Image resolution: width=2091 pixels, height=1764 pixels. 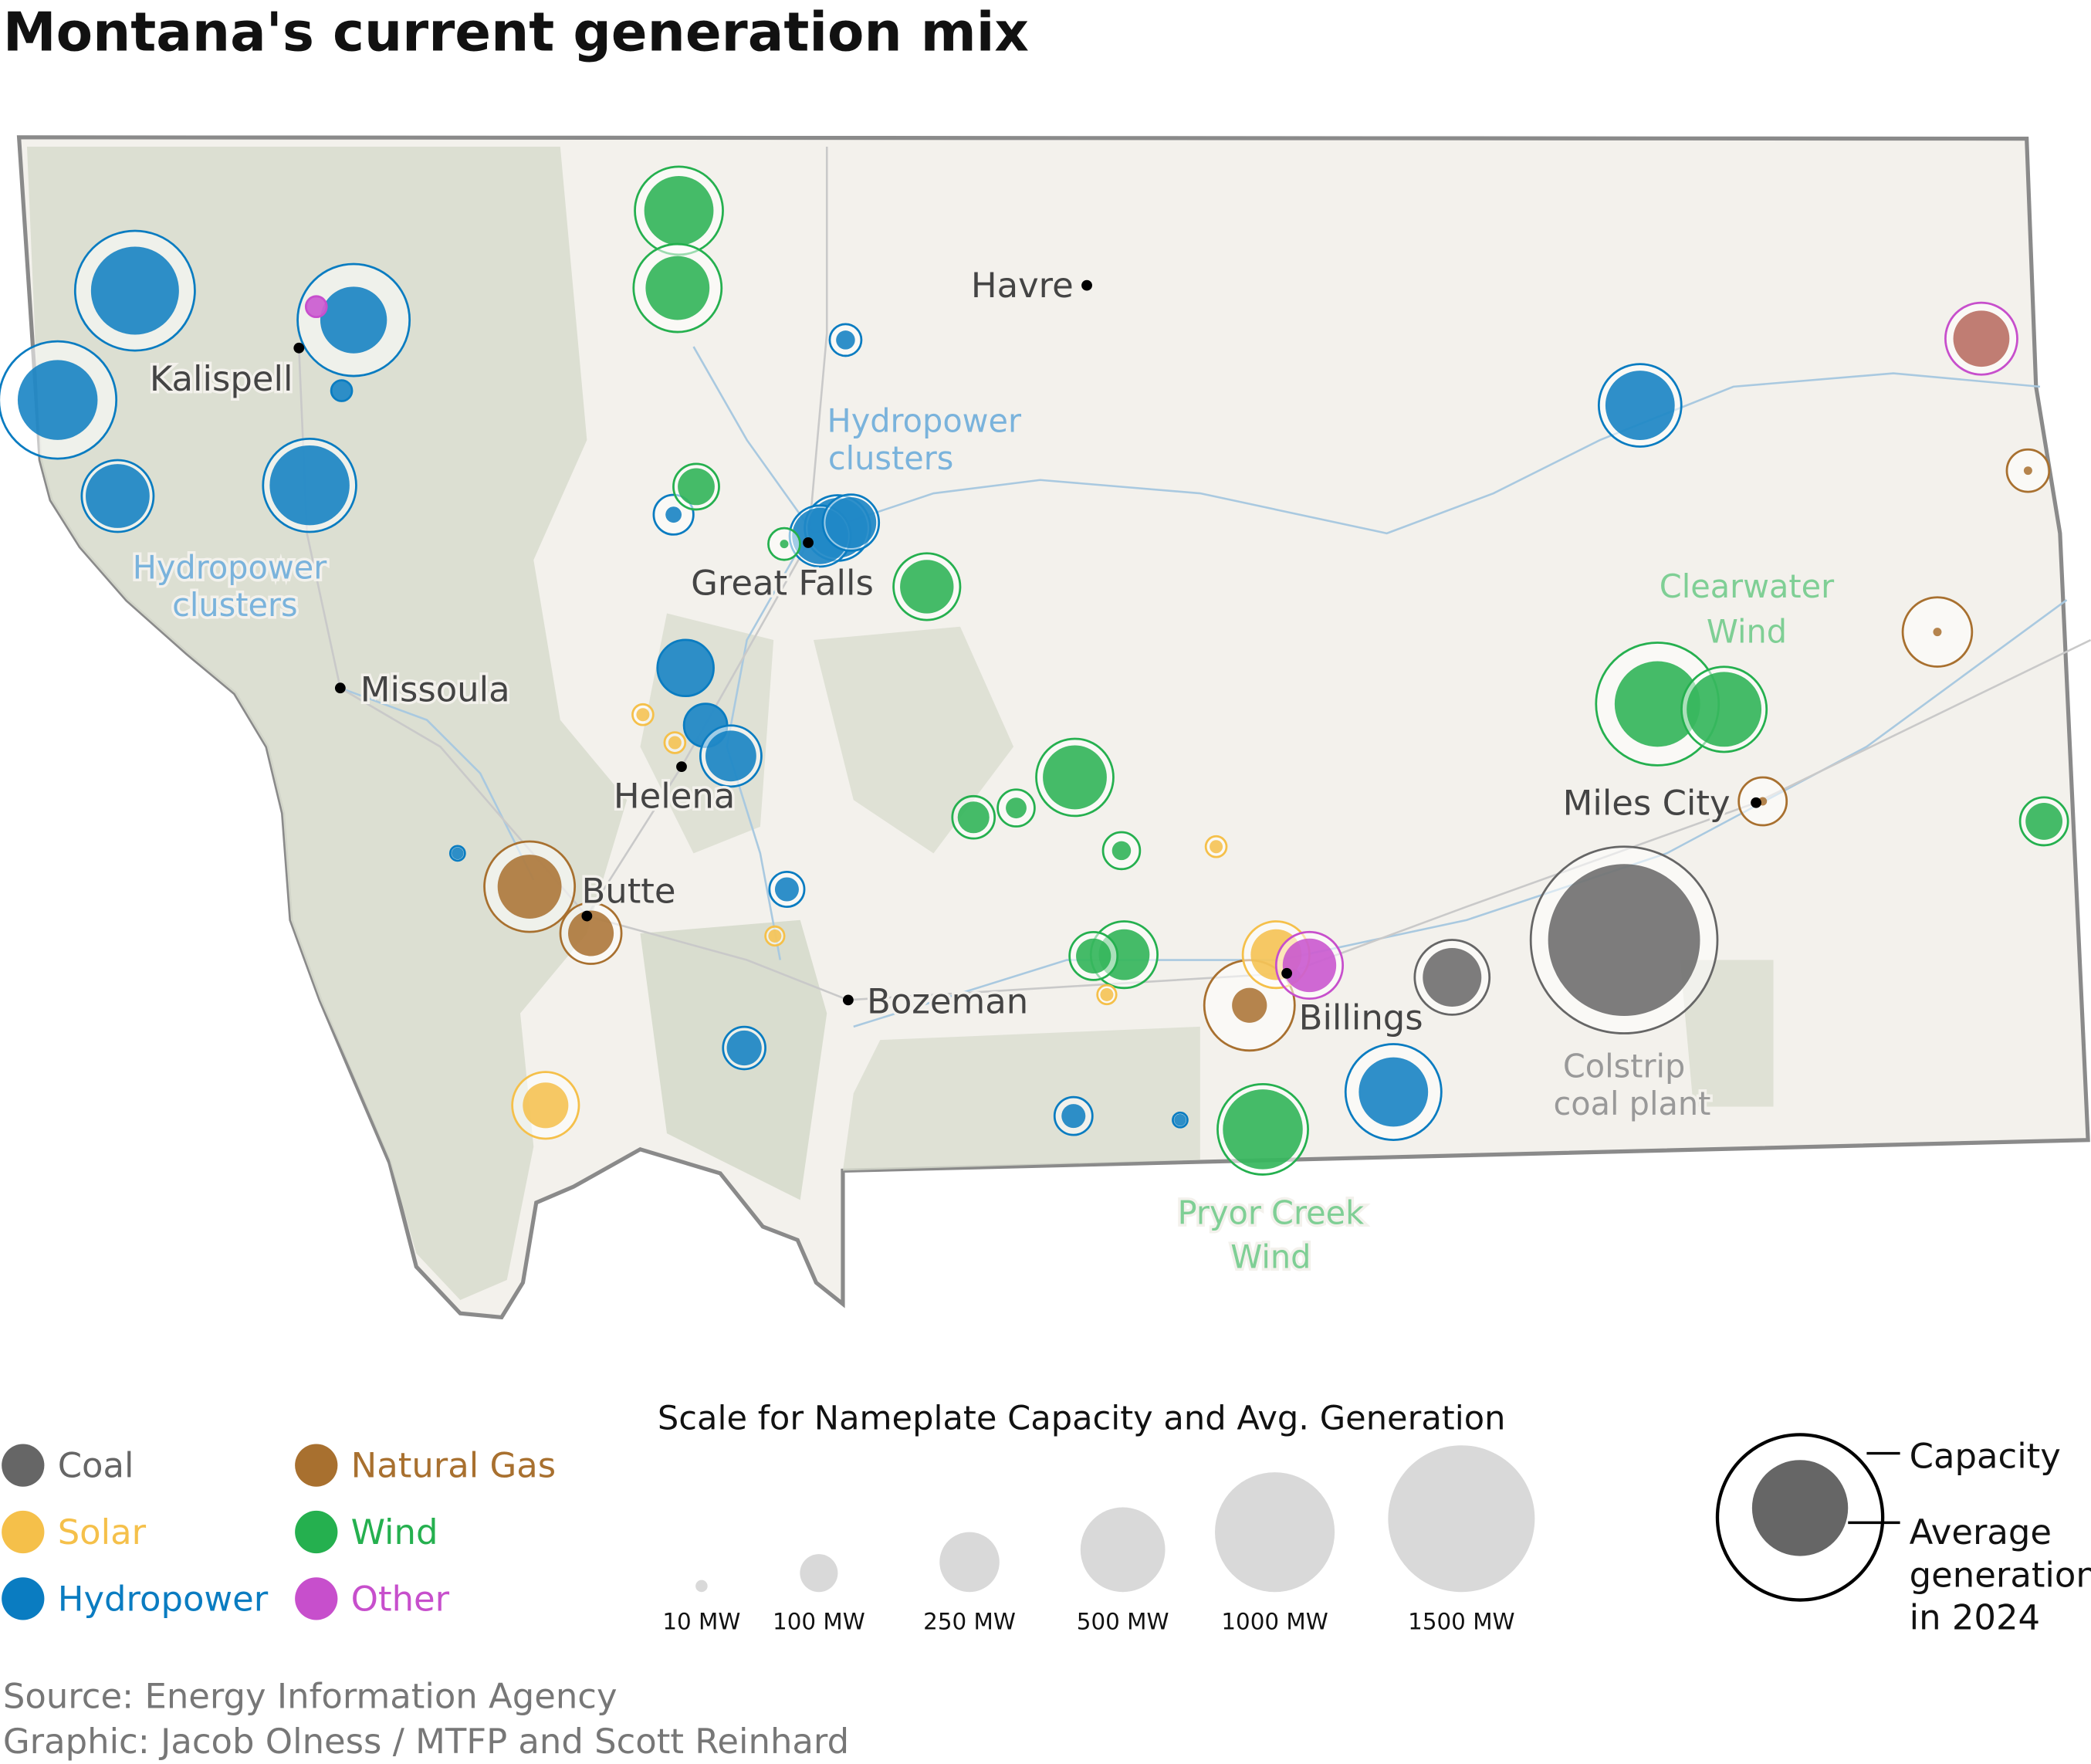 What do you see at coordinates (1354, 1004) in the screenshot?
I see `city-billings: Billings` at bounding box center [1354, 1004].